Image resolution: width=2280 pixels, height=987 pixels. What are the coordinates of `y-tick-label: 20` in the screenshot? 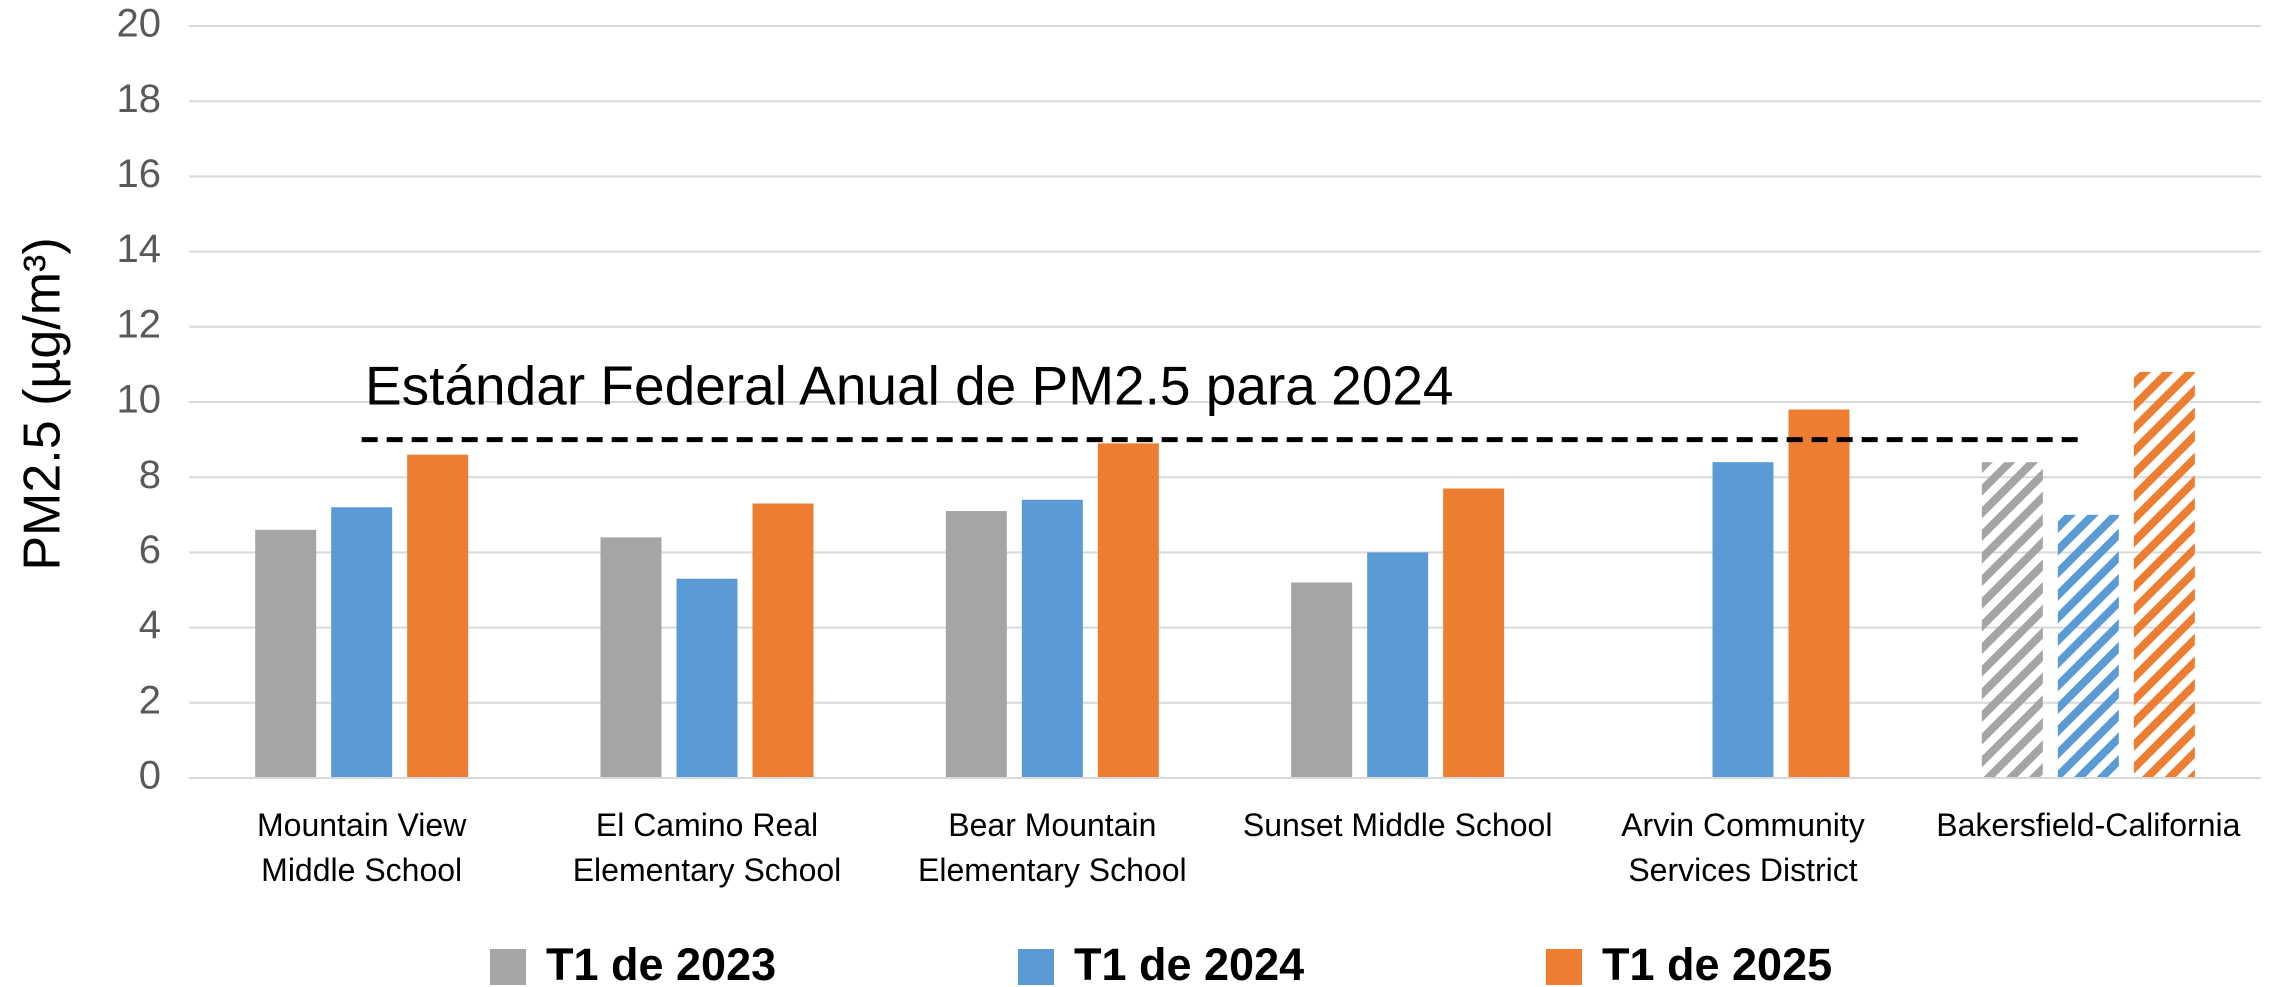 It's located at (139, 24).